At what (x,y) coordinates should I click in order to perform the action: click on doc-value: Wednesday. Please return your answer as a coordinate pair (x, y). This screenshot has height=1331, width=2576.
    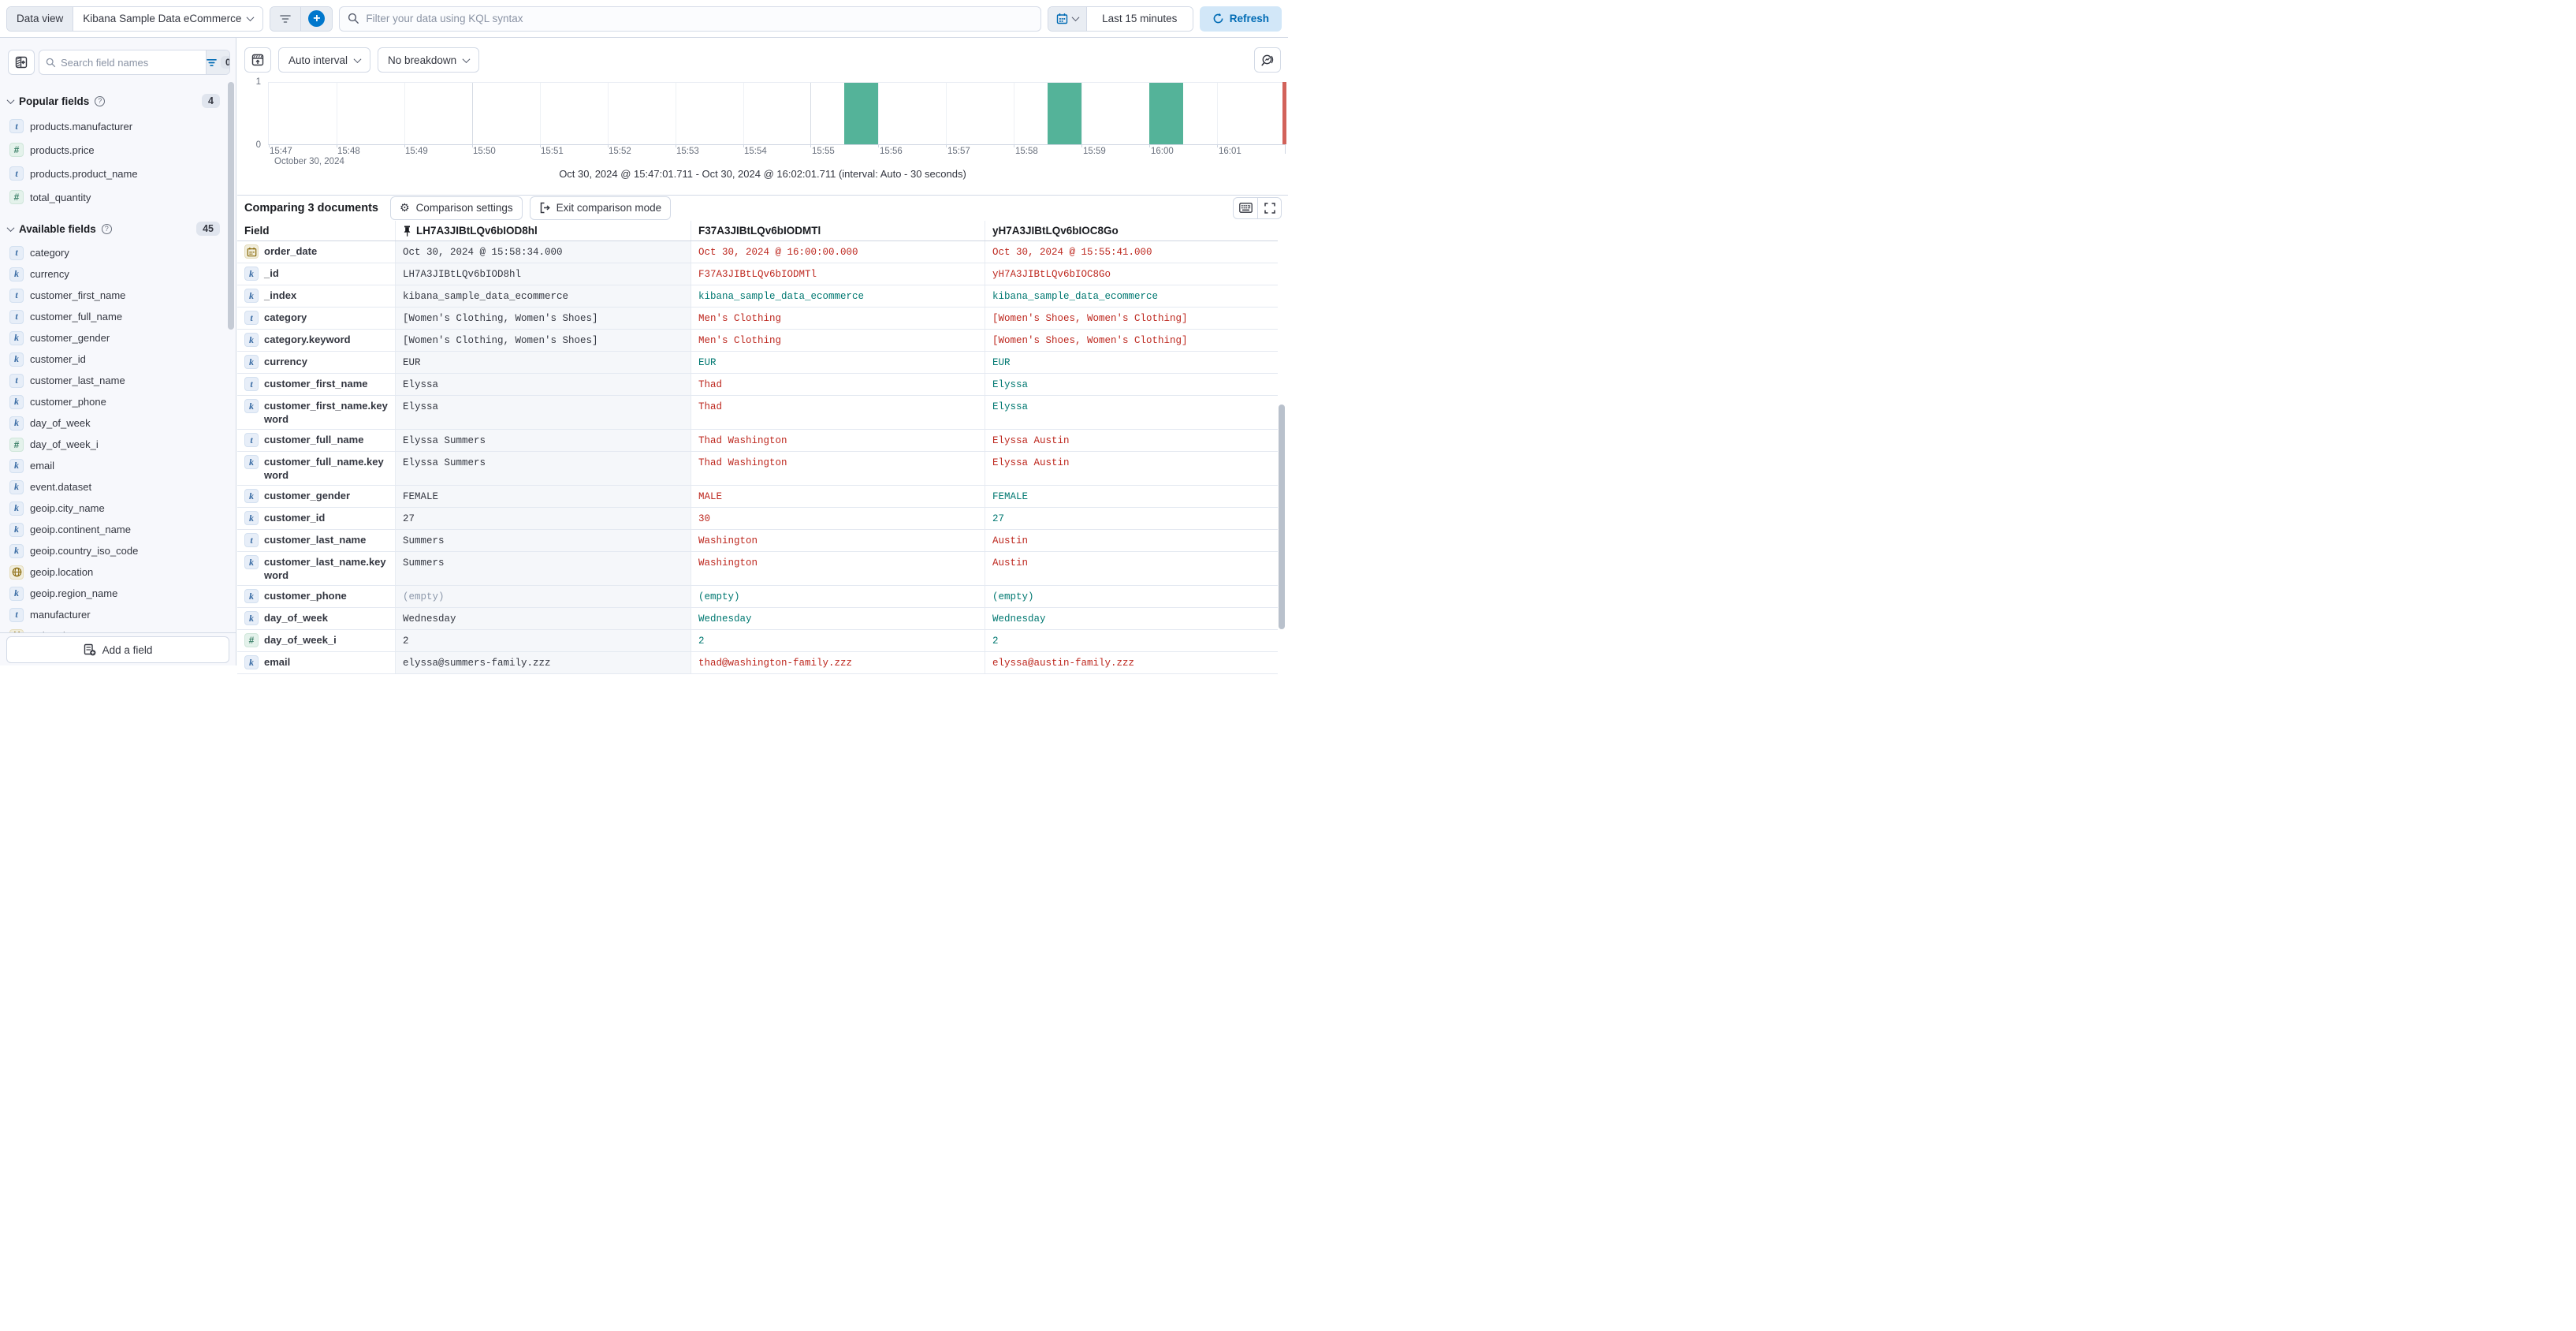
    Looking at the image, I should click on (1019, 618).